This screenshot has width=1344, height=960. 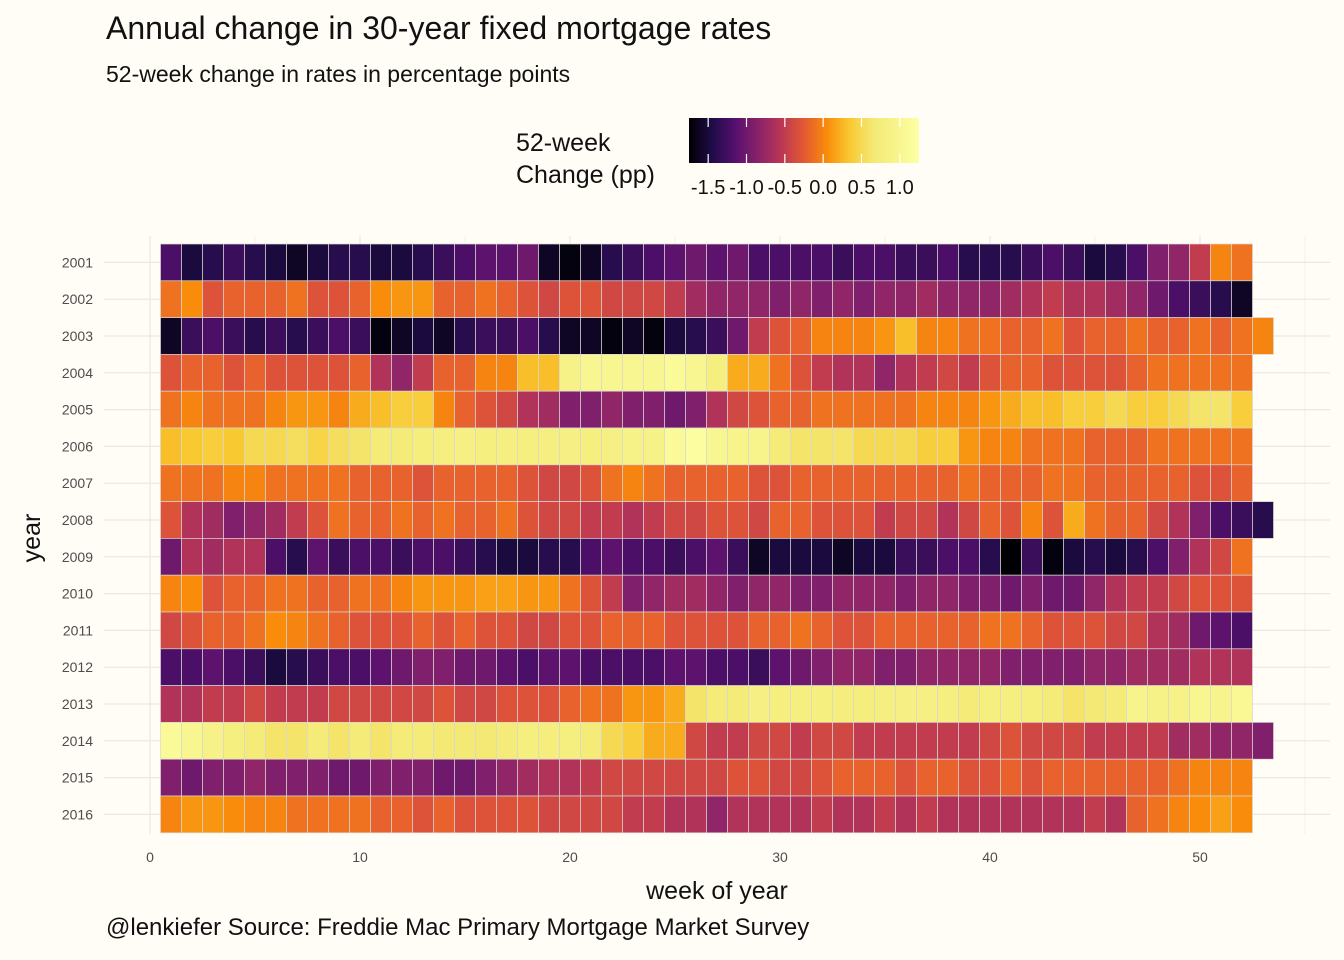 What do you see at coordinates (77, 814) in the screenshot?
I see `y-tick-label: 2016` at bounding box center [77, 814].